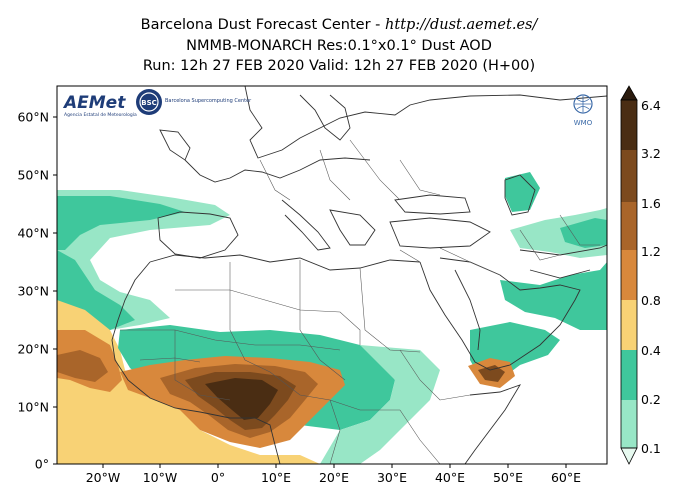 This screenshot has height=499, width=678. I want to click on lat-label: 10°N, so click(33, 407).